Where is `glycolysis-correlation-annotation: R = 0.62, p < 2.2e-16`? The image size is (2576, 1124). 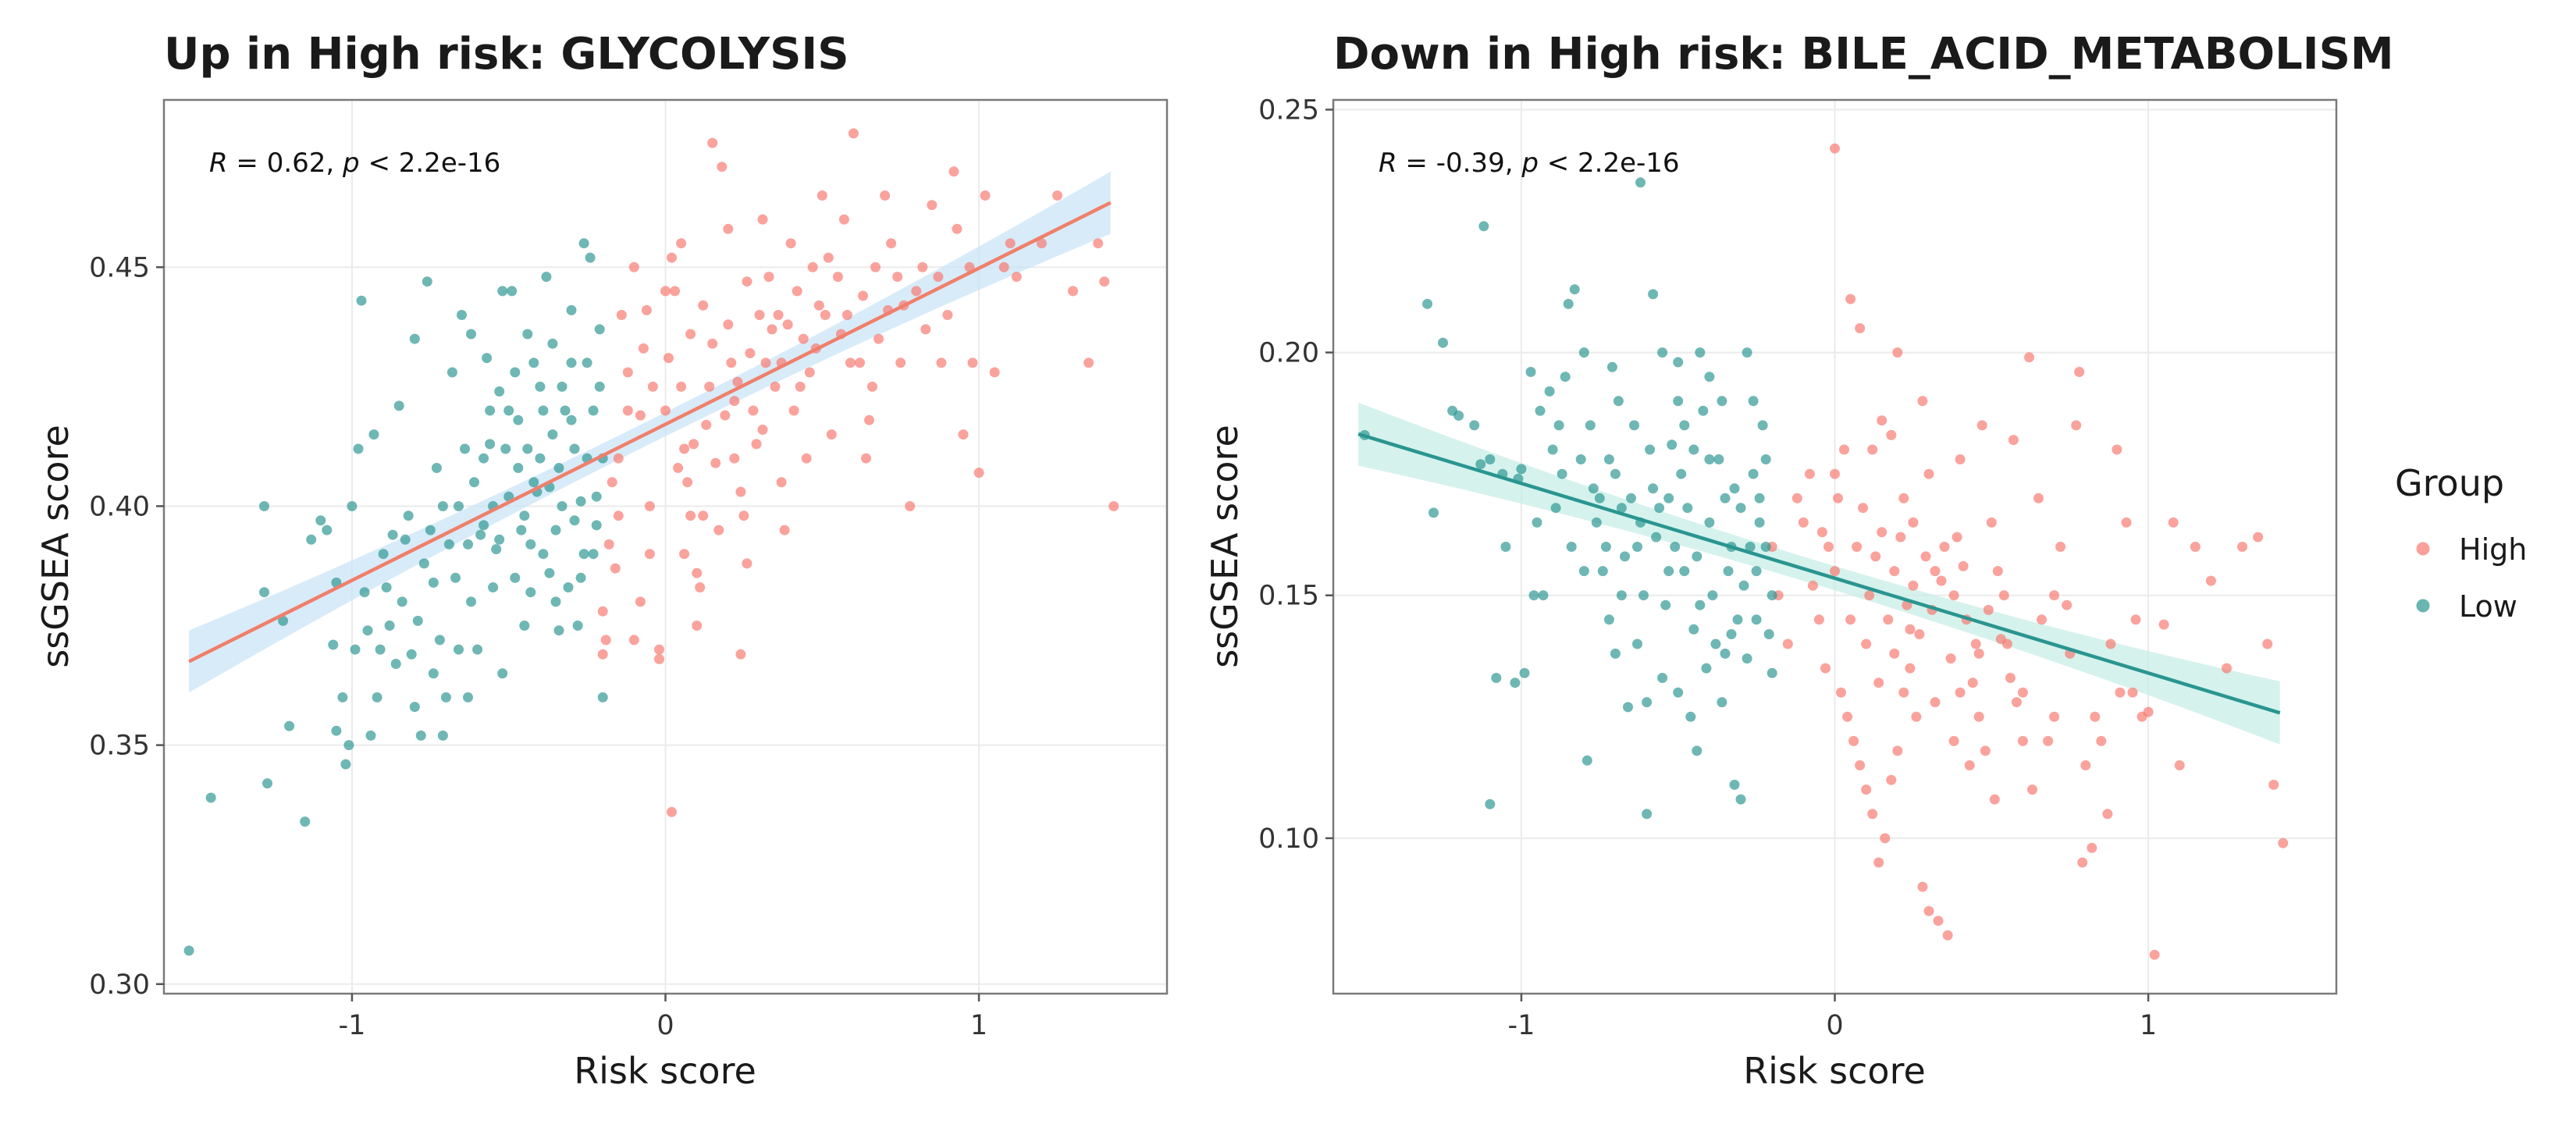
glycolysis-correlation-annotation: R = 0.62, p < 2.2e-16 is located at coordinates (354, 163).